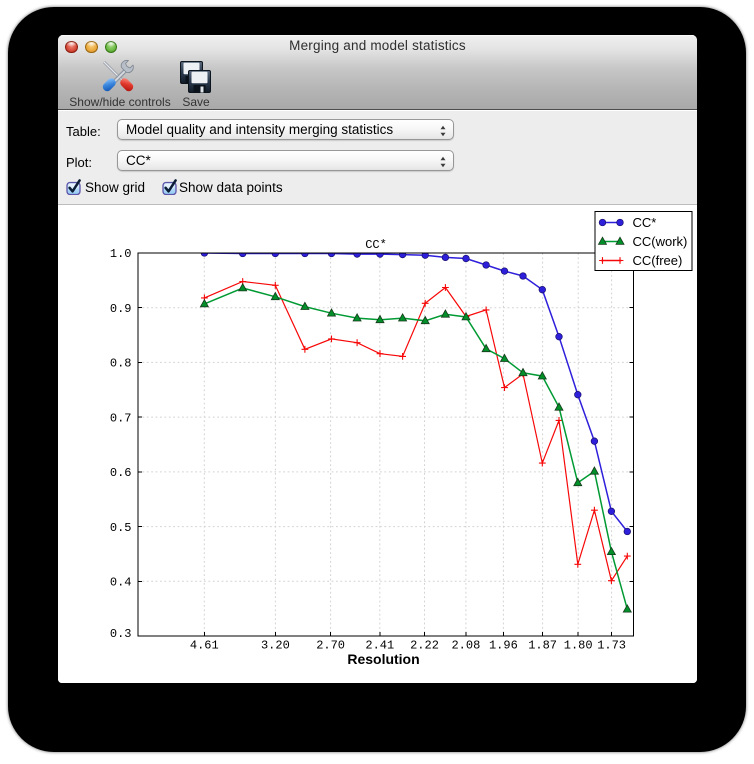  What do you see at coordinates (611, 646) in the screenshot?
I see `svg-text: 1.73` at bounding box center [611, 646].